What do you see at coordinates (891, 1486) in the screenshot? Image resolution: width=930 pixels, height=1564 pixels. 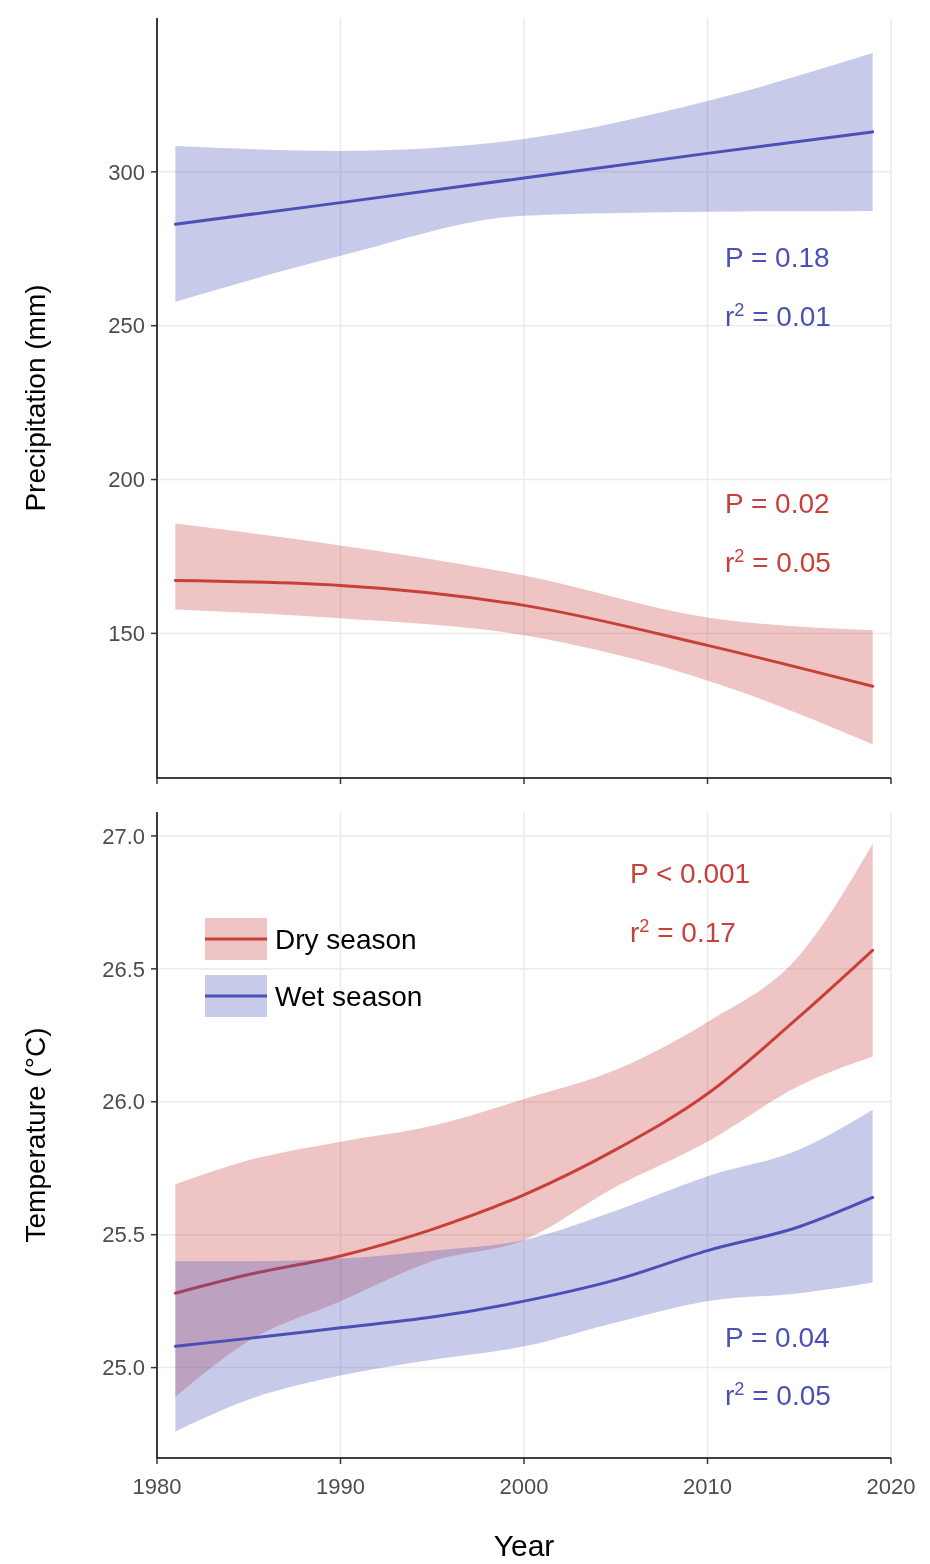 I see `x-tick-label: 2020` at bounding box center [891, 1486].